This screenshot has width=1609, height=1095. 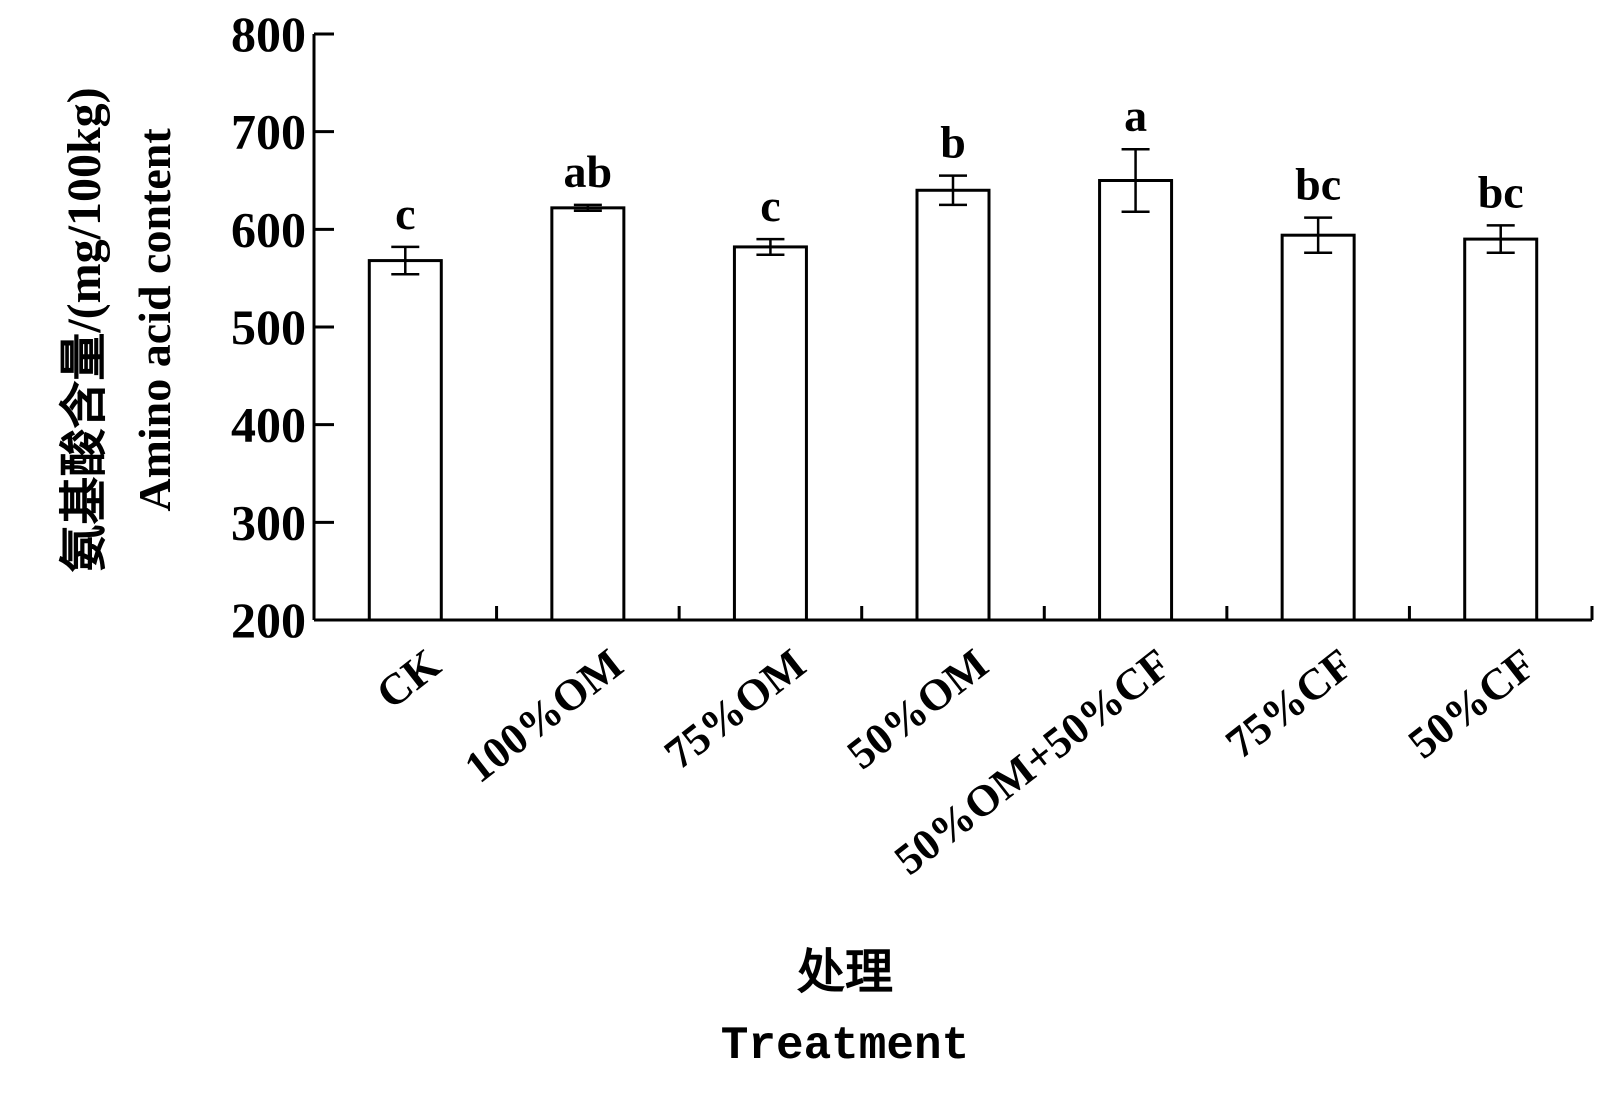 What do you see at coordinates (588, 171) in the screenshot?
I see `significance-label: ab` at bounding box center [588, 171].